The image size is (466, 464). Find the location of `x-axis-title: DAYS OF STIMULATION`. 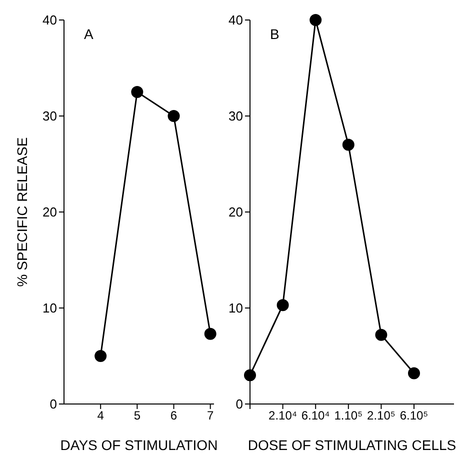

x-axis-title: DAYS OF STIMULATION is located at coordinates (139, 445).